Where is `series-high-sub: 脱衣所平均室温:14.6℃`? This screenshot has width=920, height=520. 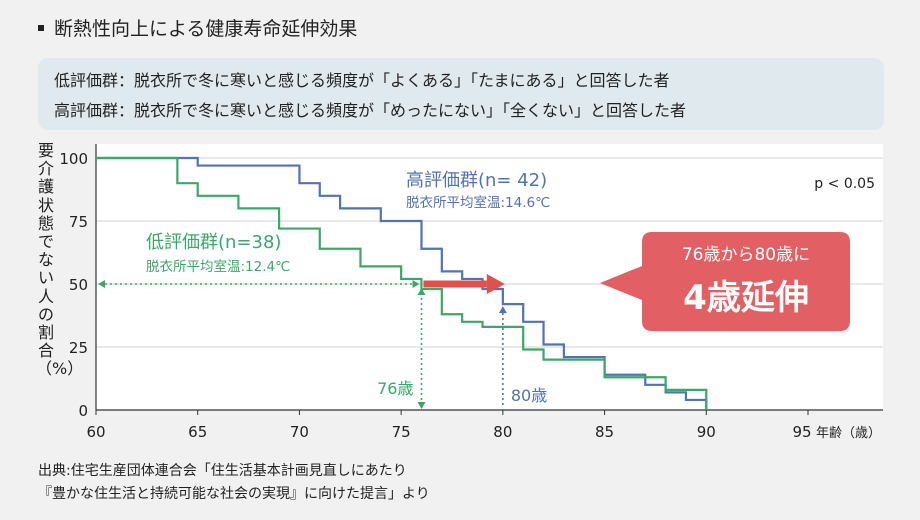
series-high-sub: 脱衣所平均室温:14.6℃ is located at coordinates (478, 202).